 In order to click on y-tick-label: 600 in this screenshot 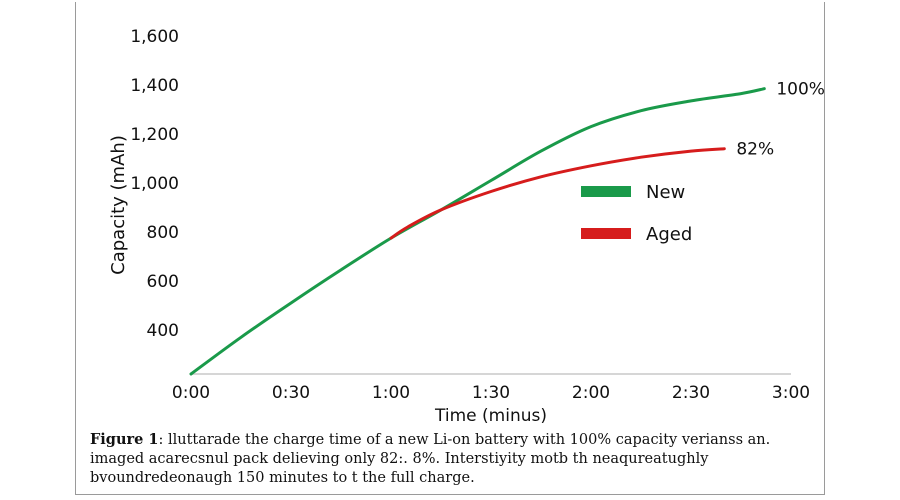, I will do `click(163, 282)`.